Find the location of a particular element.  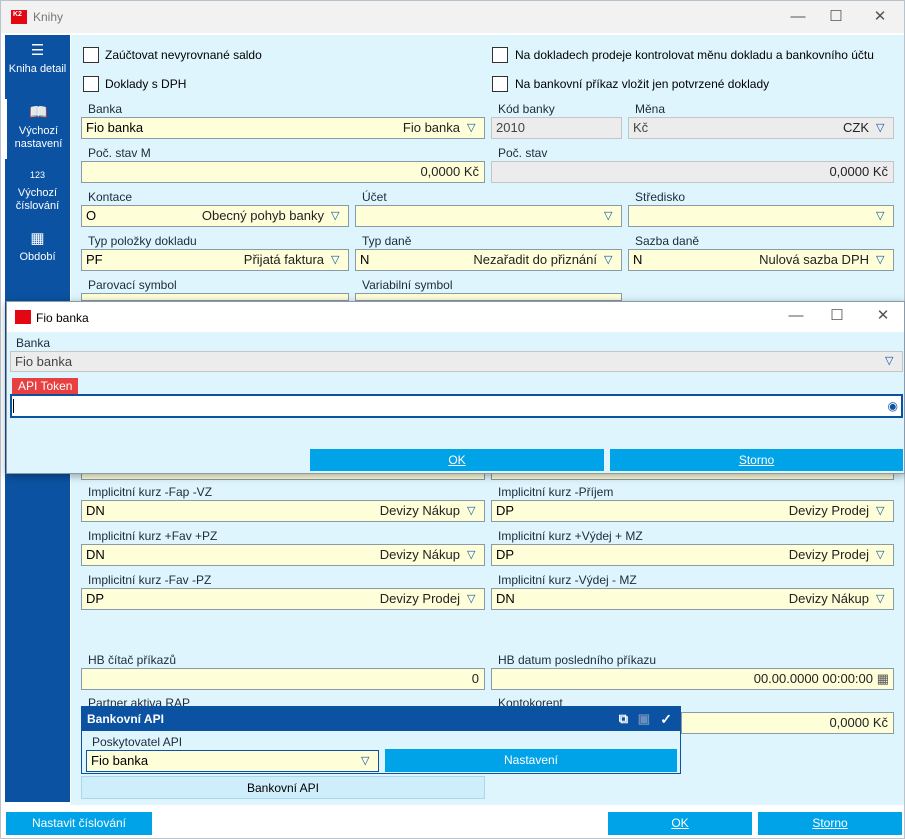

k2-logo-icon is located at coordinates (19, 17).